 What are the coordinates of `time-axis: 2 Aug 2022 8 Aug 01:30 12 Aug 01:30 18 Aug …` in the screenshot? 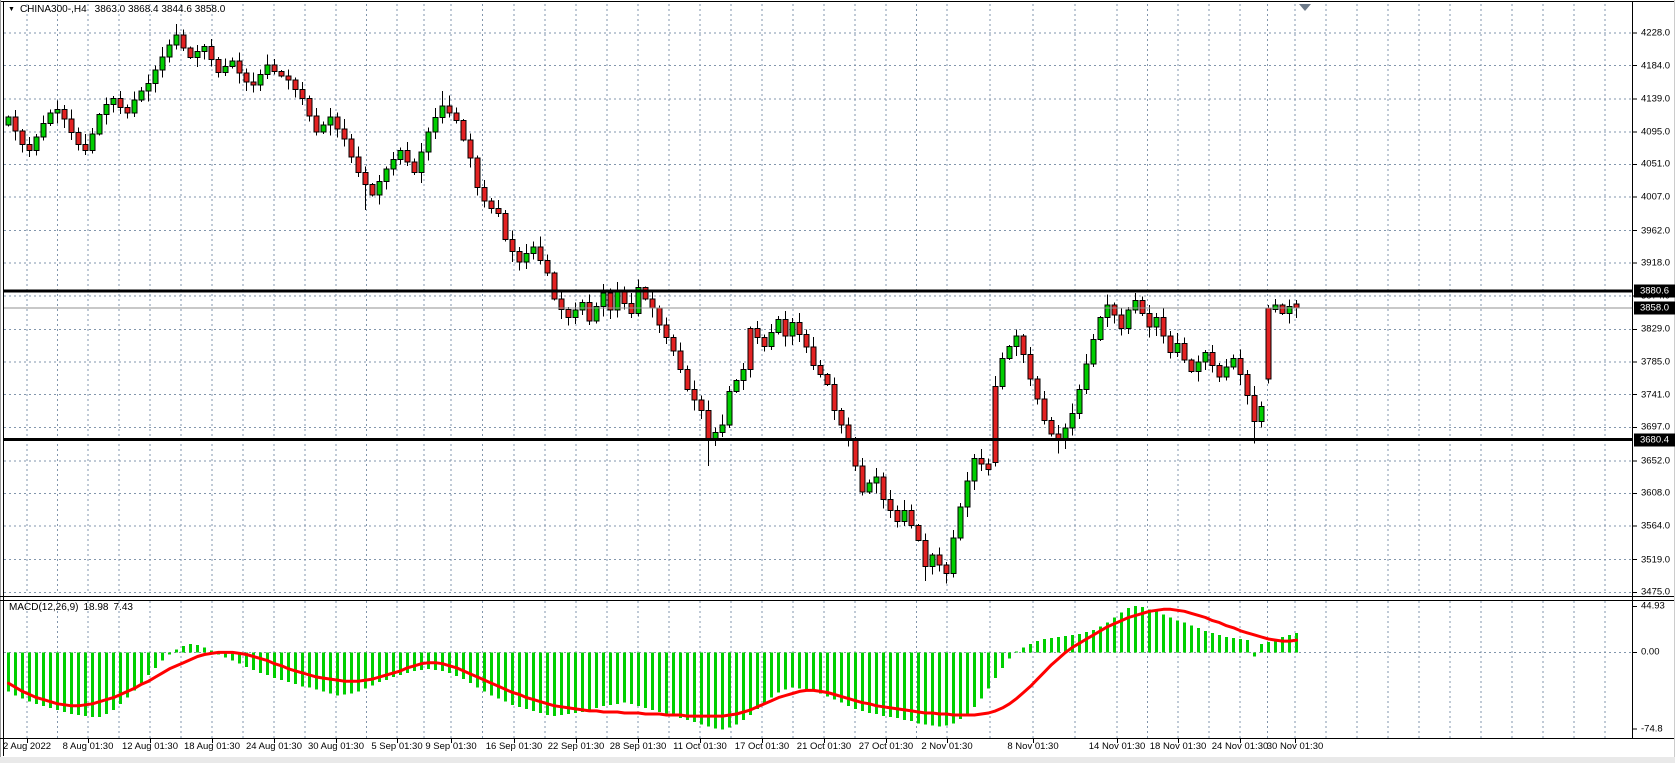 It's located at (816, 748).